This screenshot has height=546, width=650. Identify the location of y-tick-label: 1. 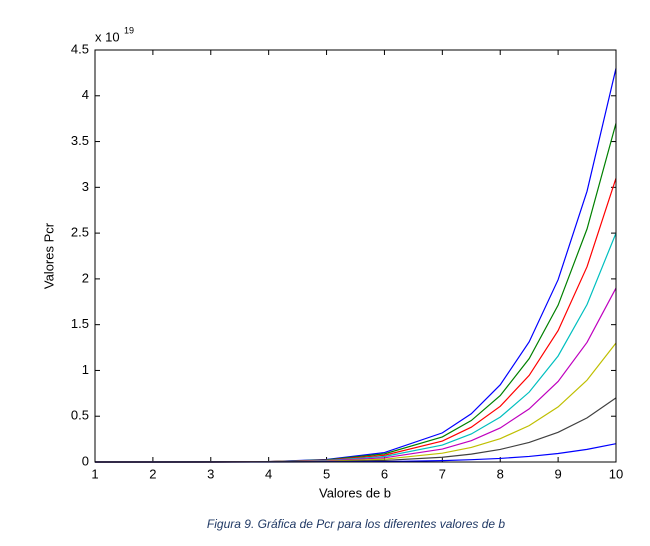
(85, 369).